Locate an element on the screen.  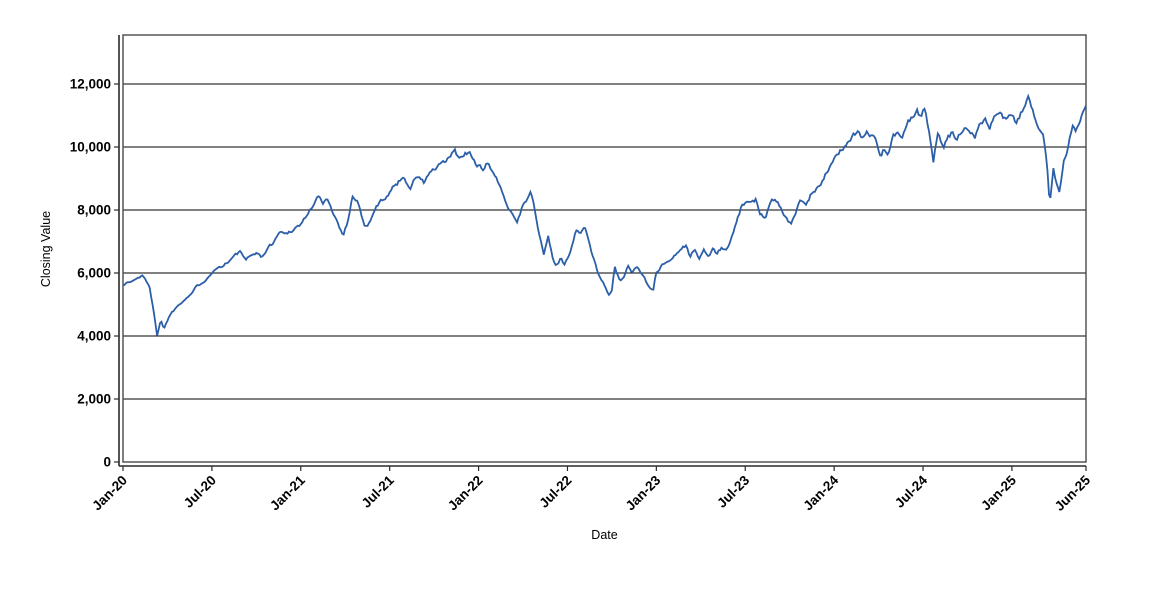
x-tick-label: Jan-21 is located at coordinates (287, 492).